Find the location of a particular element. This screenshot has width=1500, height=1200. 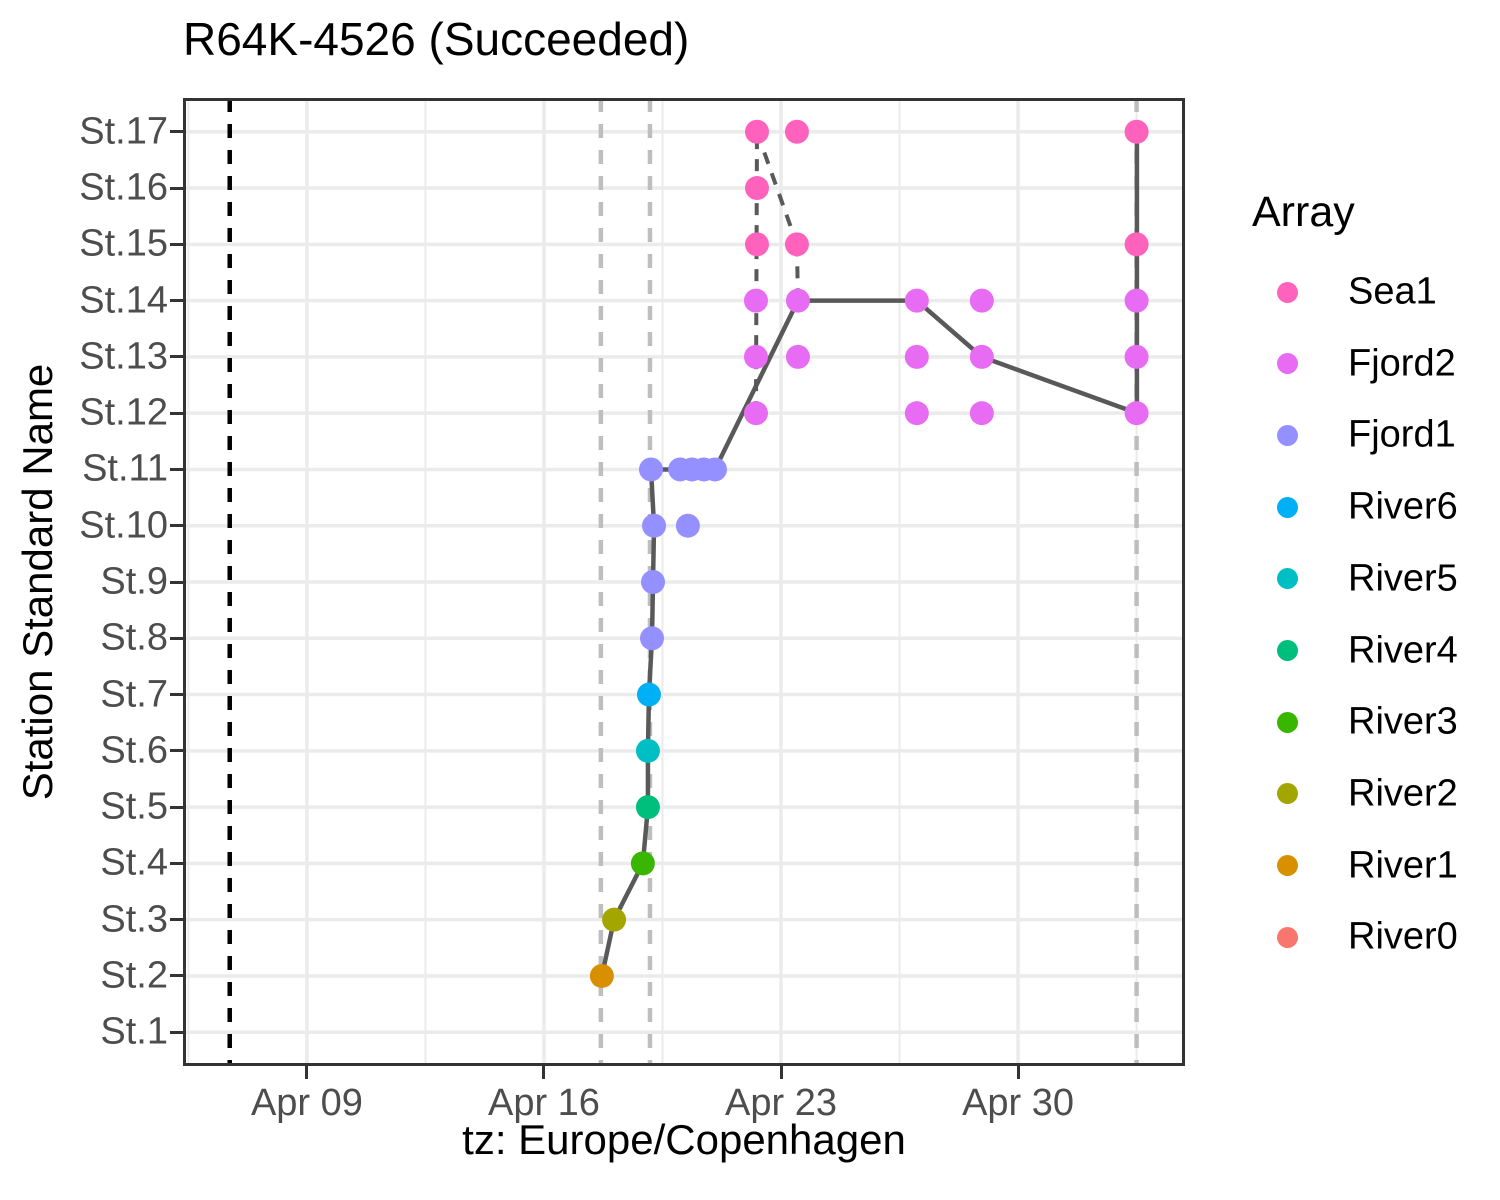

y-tick-label: St.7 is located at coordinates (134, 694).